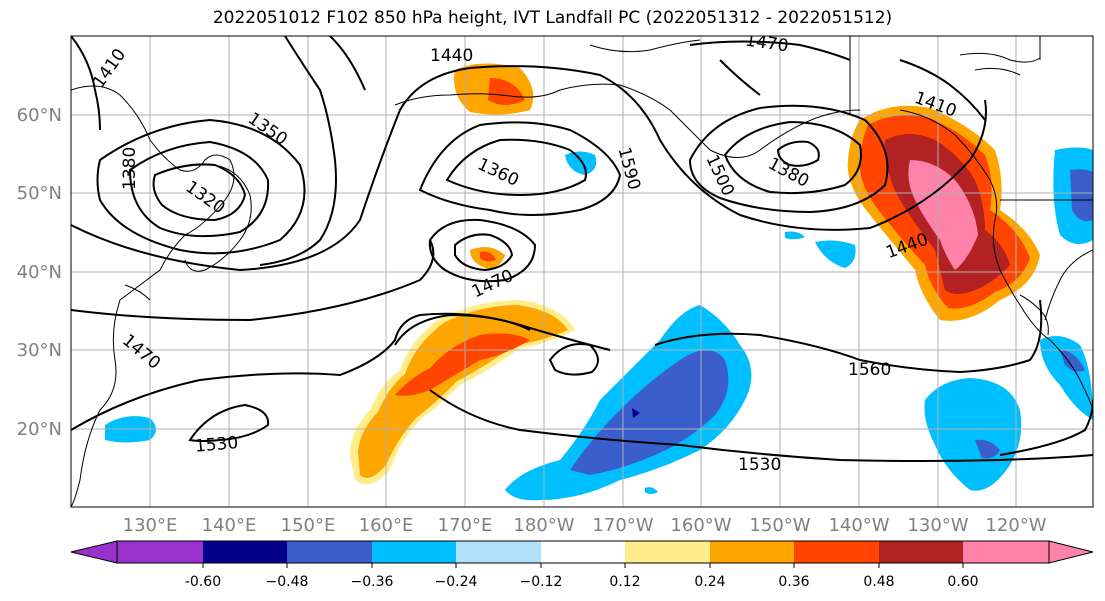 The height and width of the screenshot is (601, 1105). I want to click on colorbar-tick-label: −0.48, so click(287, 582).